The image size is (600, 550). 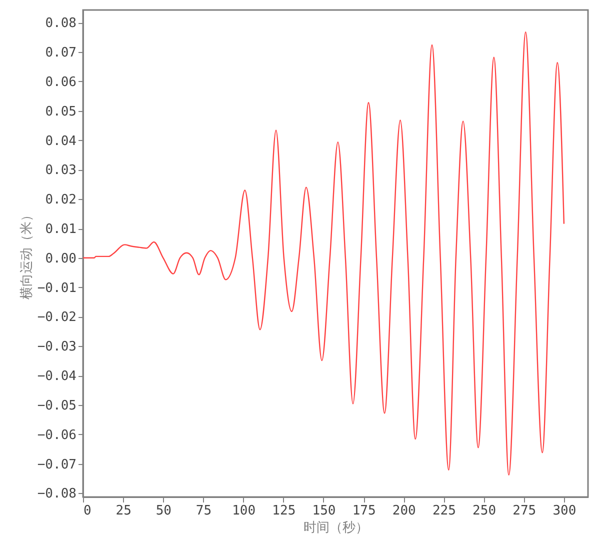 What do you see at coordinates (60, 24) in the screenshot?
I see `y-tick-label: 0.08` at bounding box center [60, 24].